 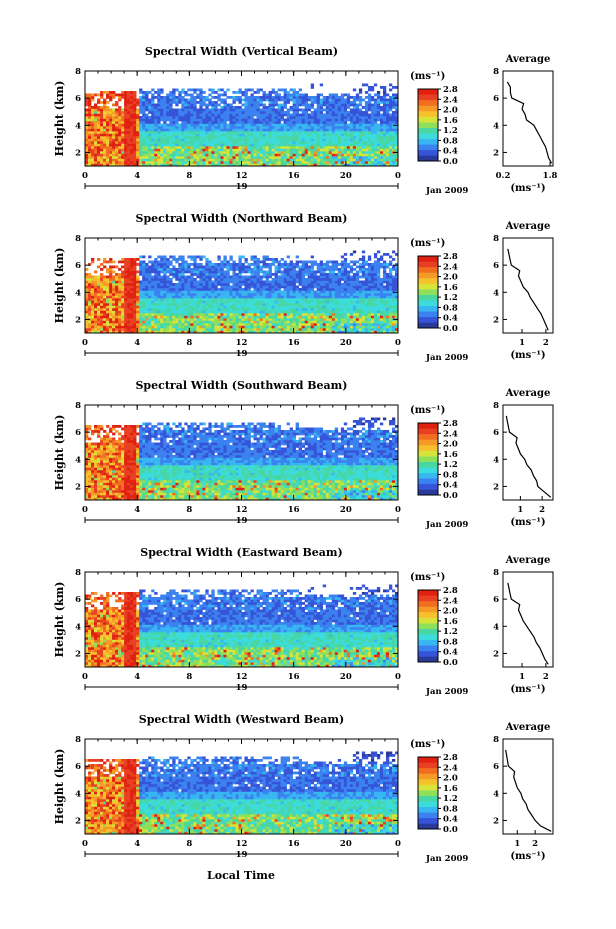 I want to click on average-x-label: (ms⁻¹), so click(x=527, y=188).